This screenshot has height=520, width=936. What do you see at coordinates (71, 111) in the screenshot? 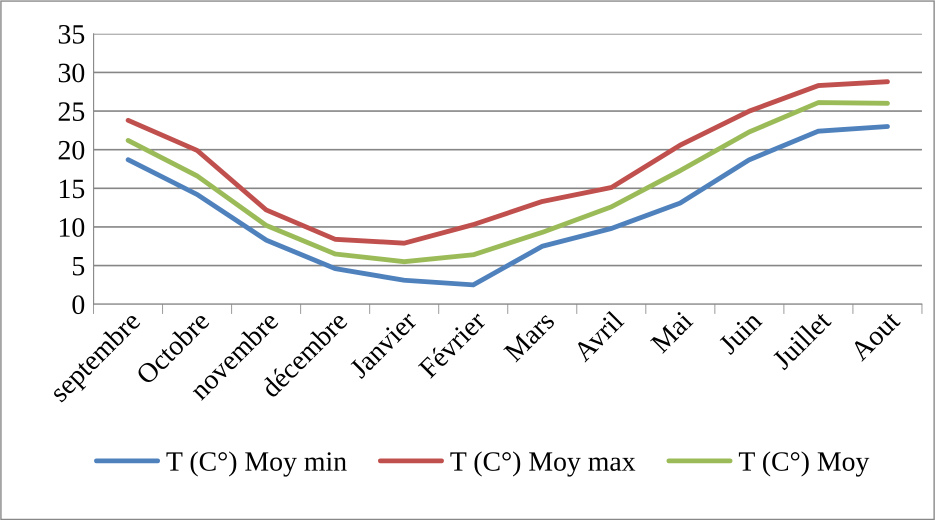
I see `y-tick-label: 25` at bounding box center [71, 111].